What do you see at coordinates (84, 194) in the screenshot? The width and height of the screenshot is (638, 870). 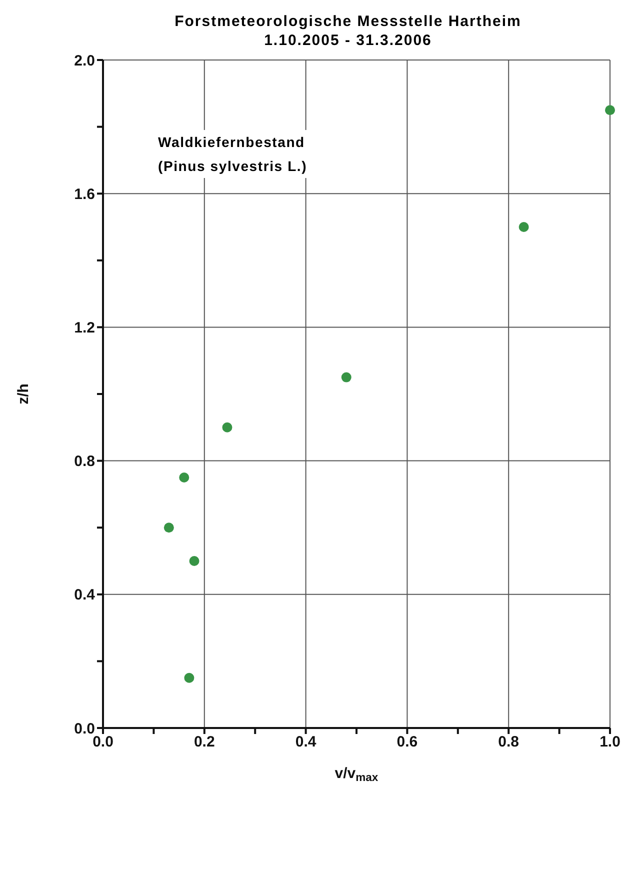 I see `y-tick-label: 1.6` at bounding box center [84, 194].